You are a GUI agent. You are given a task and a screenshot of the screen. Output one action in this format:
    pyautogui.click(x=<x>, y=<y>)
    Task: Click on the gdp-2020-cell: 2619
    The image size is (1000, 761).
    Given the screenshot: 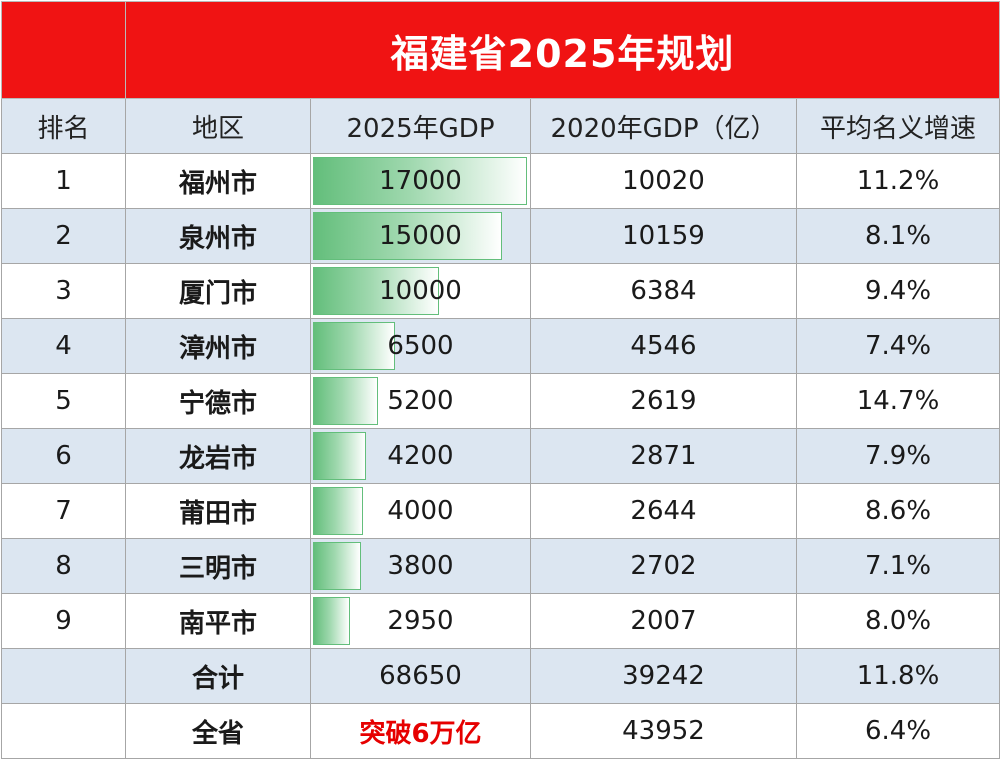 What is the action you would take?
    pyautogui.click(x=663, y=401)
    